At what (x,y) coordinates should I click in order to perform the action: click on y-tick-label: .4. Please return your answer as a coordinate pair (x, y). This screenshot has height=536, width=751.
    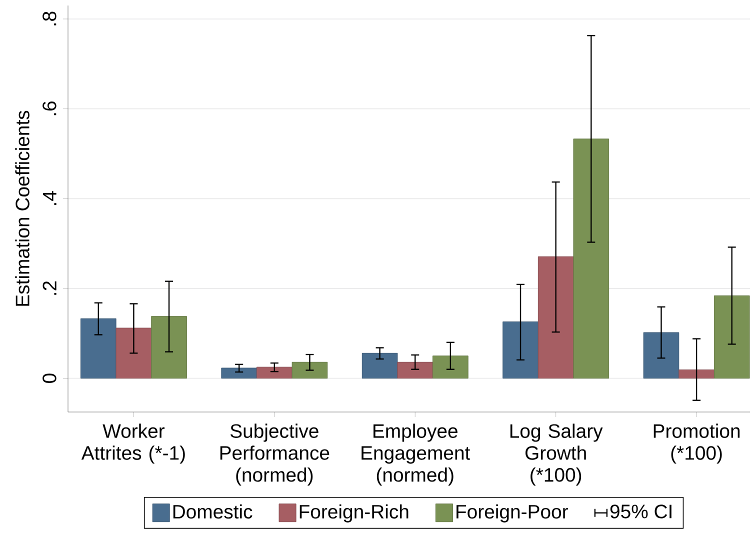
    Looking at the image, I should click on (49, 198).